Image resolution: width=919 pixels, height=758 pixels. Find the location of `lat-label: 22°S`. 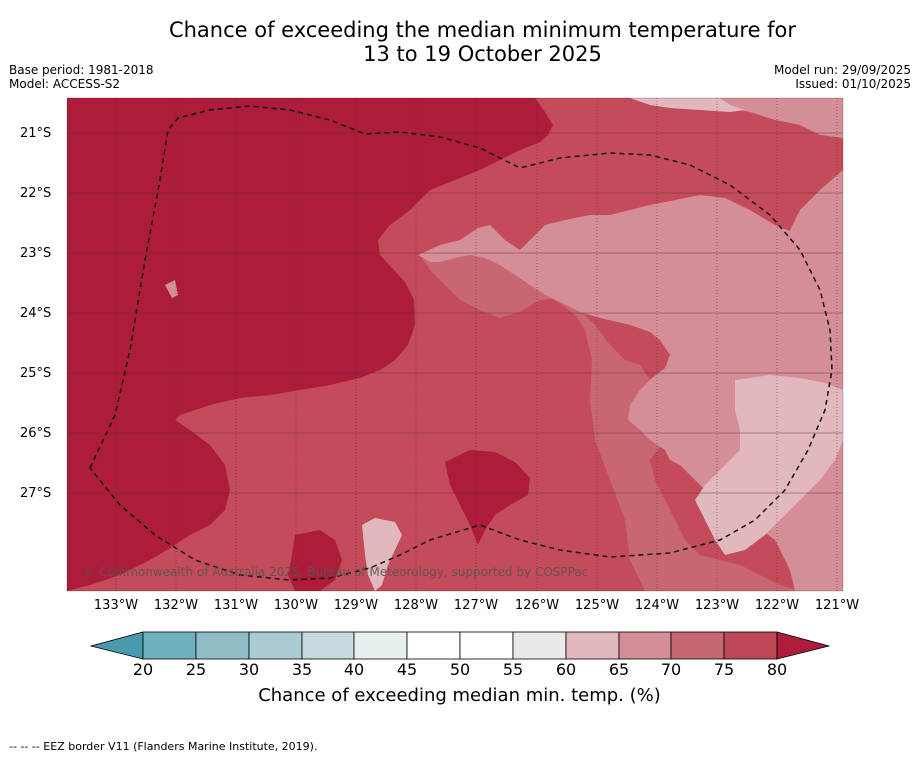

lat-label: 22°S is located at coordinates (36, 193).